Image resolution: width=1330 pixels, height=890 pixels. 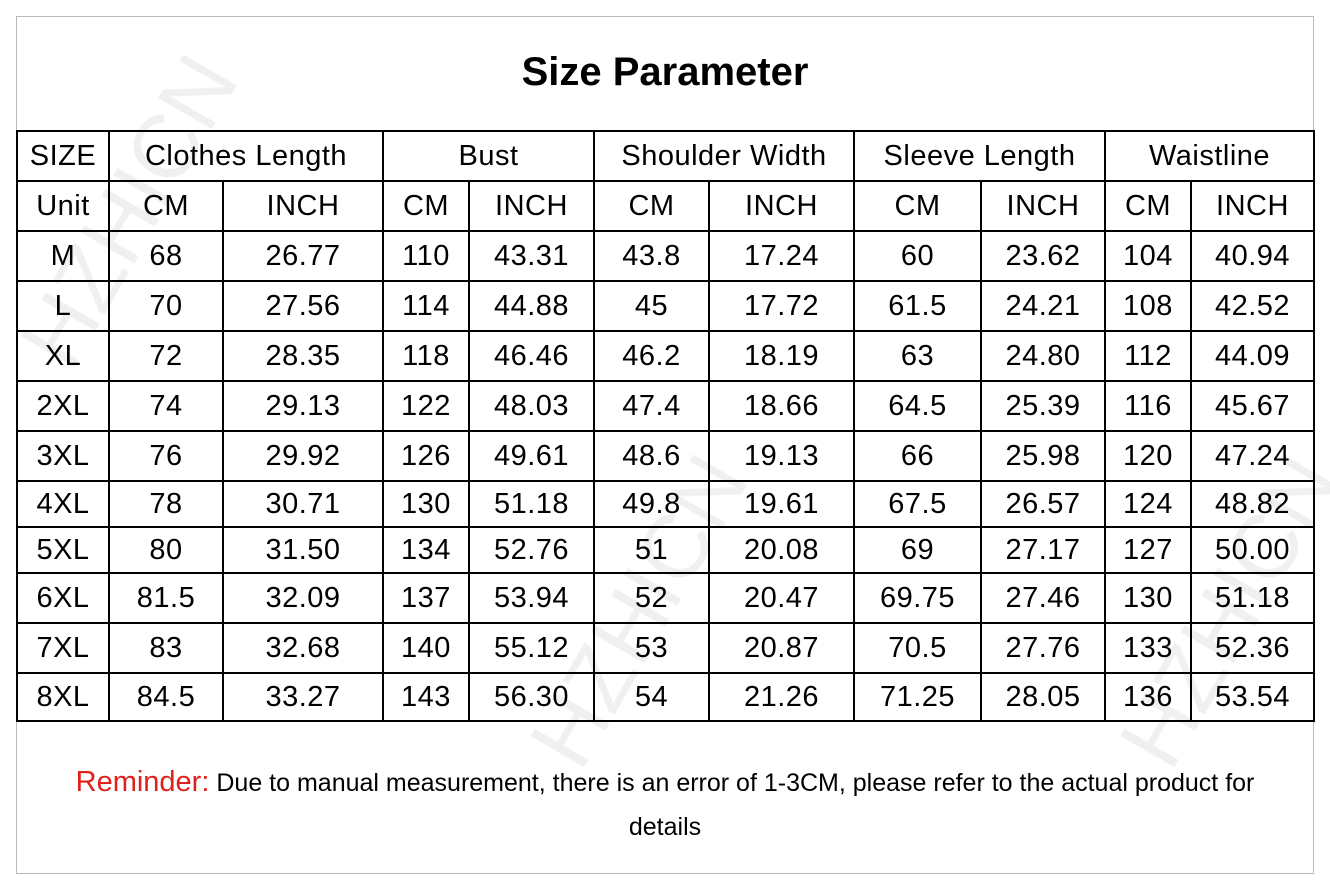 I want to click on table-row: M 68 26.77 110 43.31 43.8 17.24 60 23.62 104 40.94, so click(x=665, y=256).